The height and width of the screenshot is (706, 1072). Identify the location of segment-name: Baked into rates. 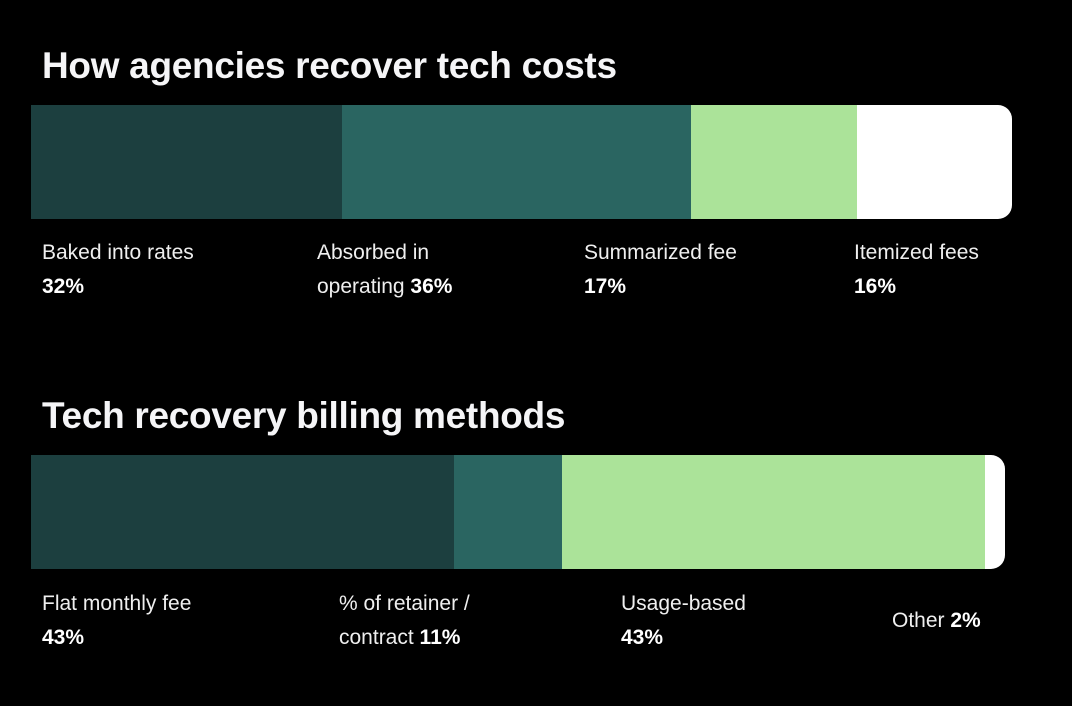
(118, 252).